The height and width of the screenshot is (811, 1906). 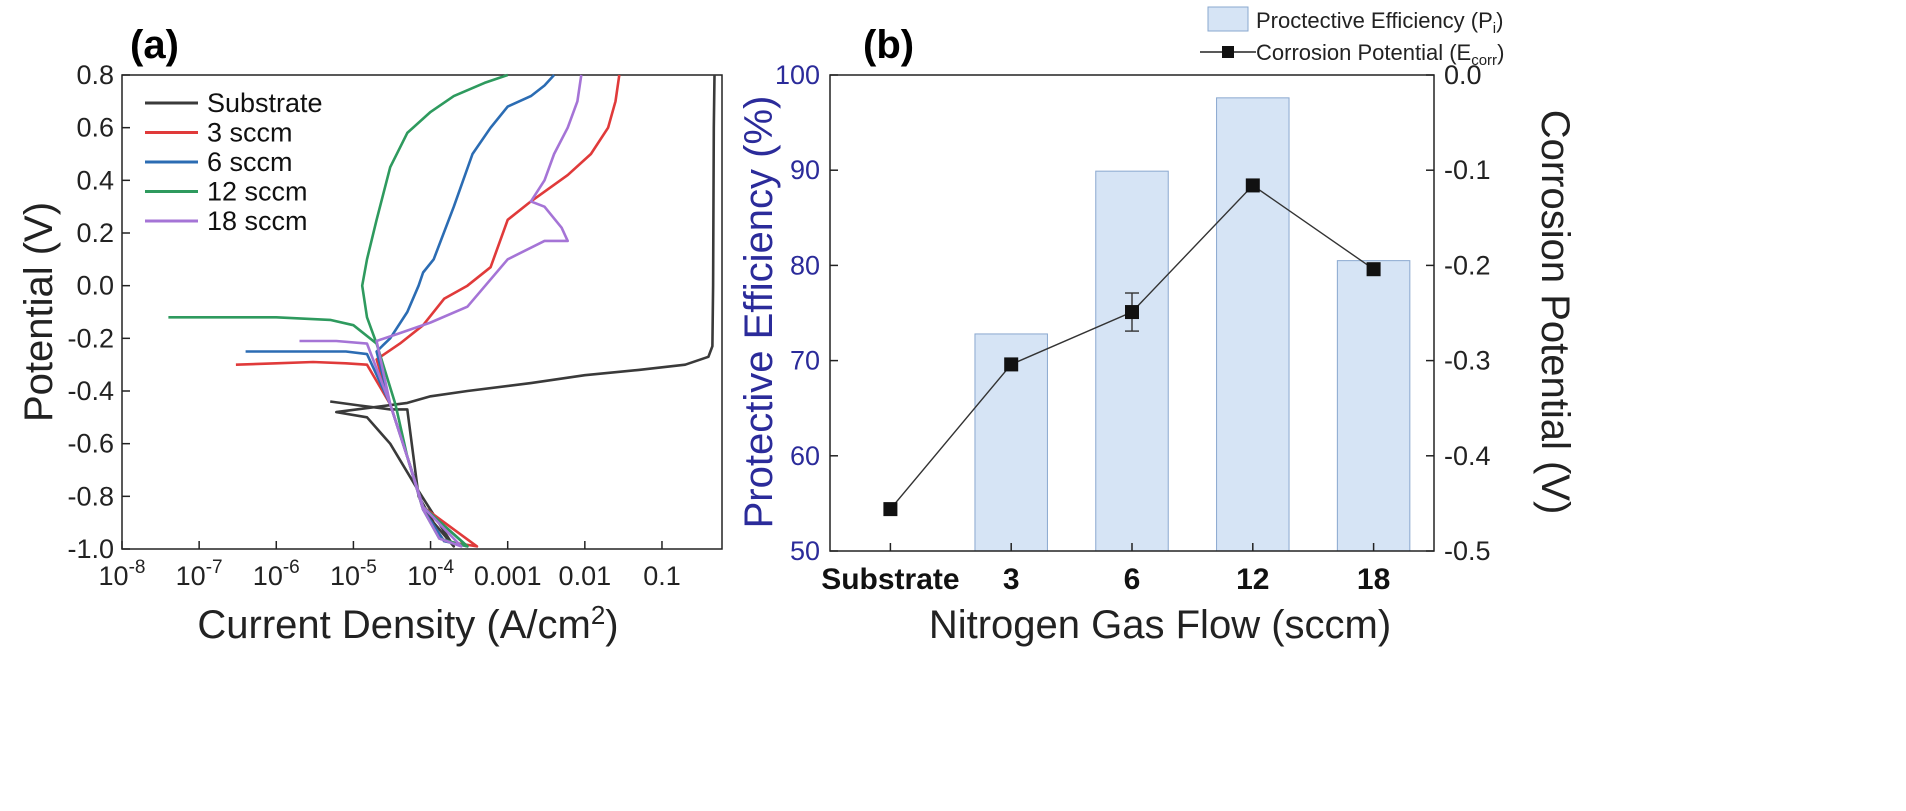 I want to click on legend-line-label: Corrosion Potential (Ecorr), so click(x=1380, y=54).